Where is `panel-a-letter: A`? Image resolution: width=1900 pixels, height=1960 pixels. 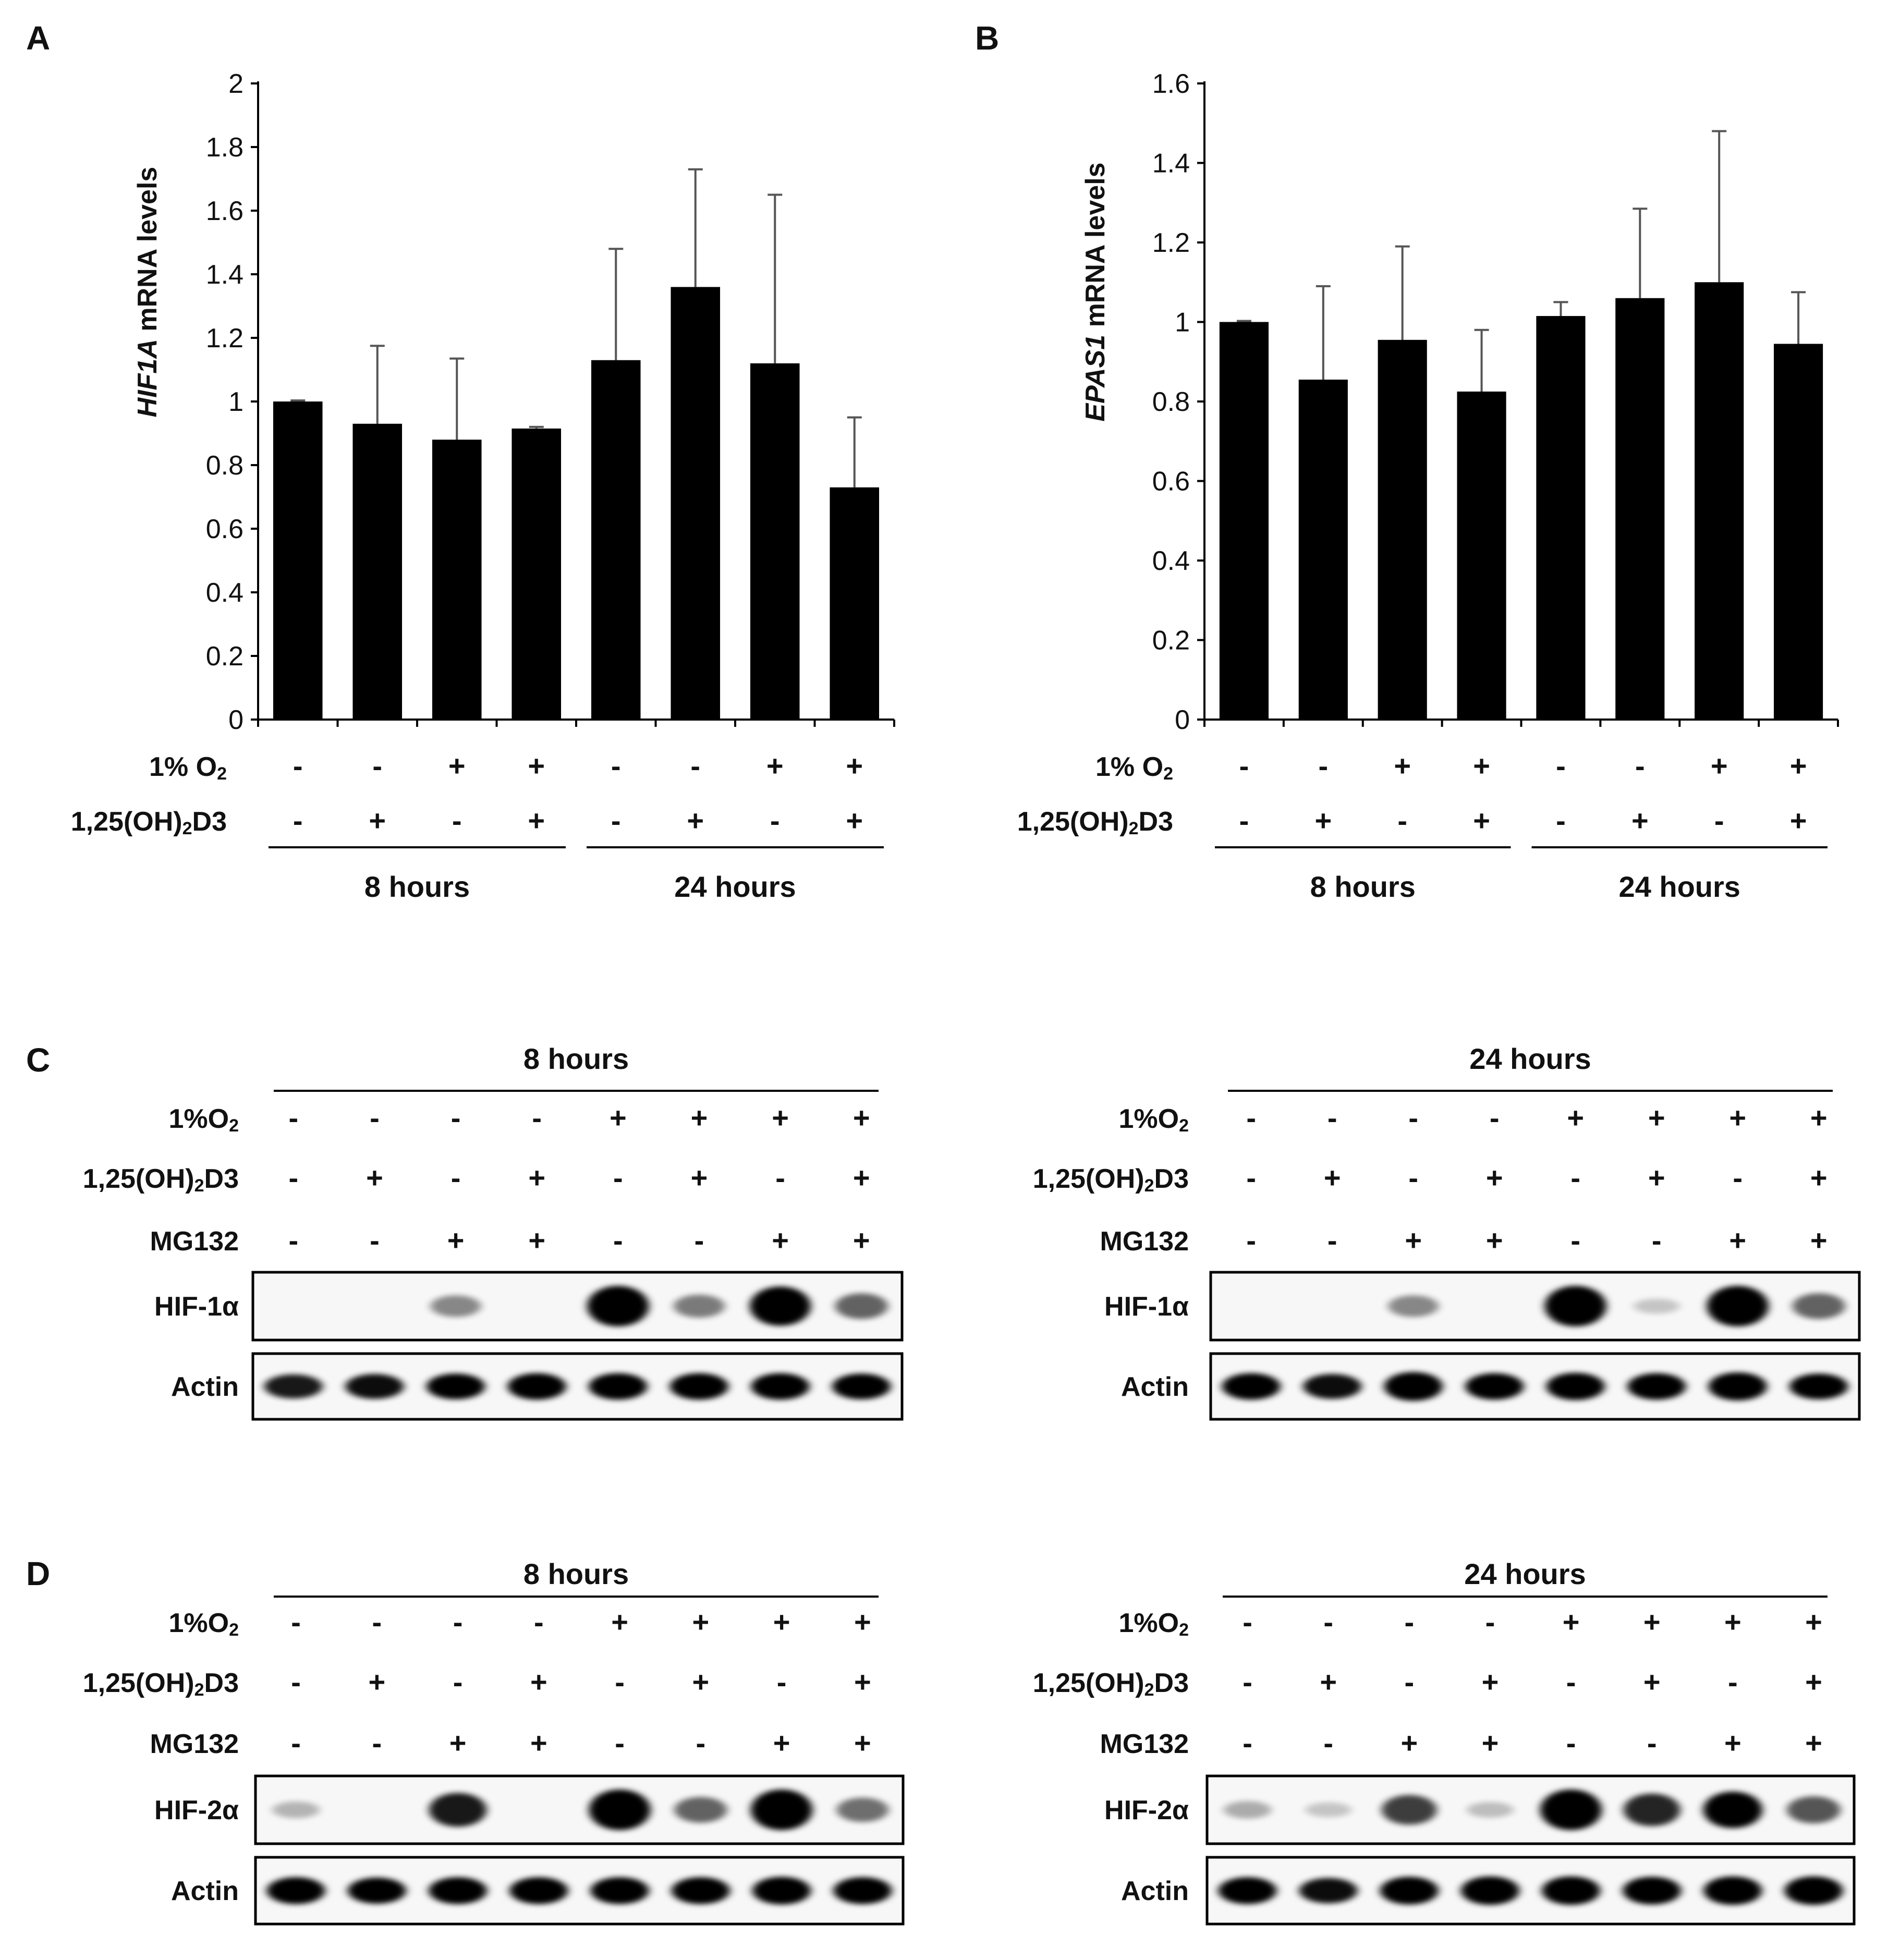 panel-a-letter: A is located at coordinates (38, 38).